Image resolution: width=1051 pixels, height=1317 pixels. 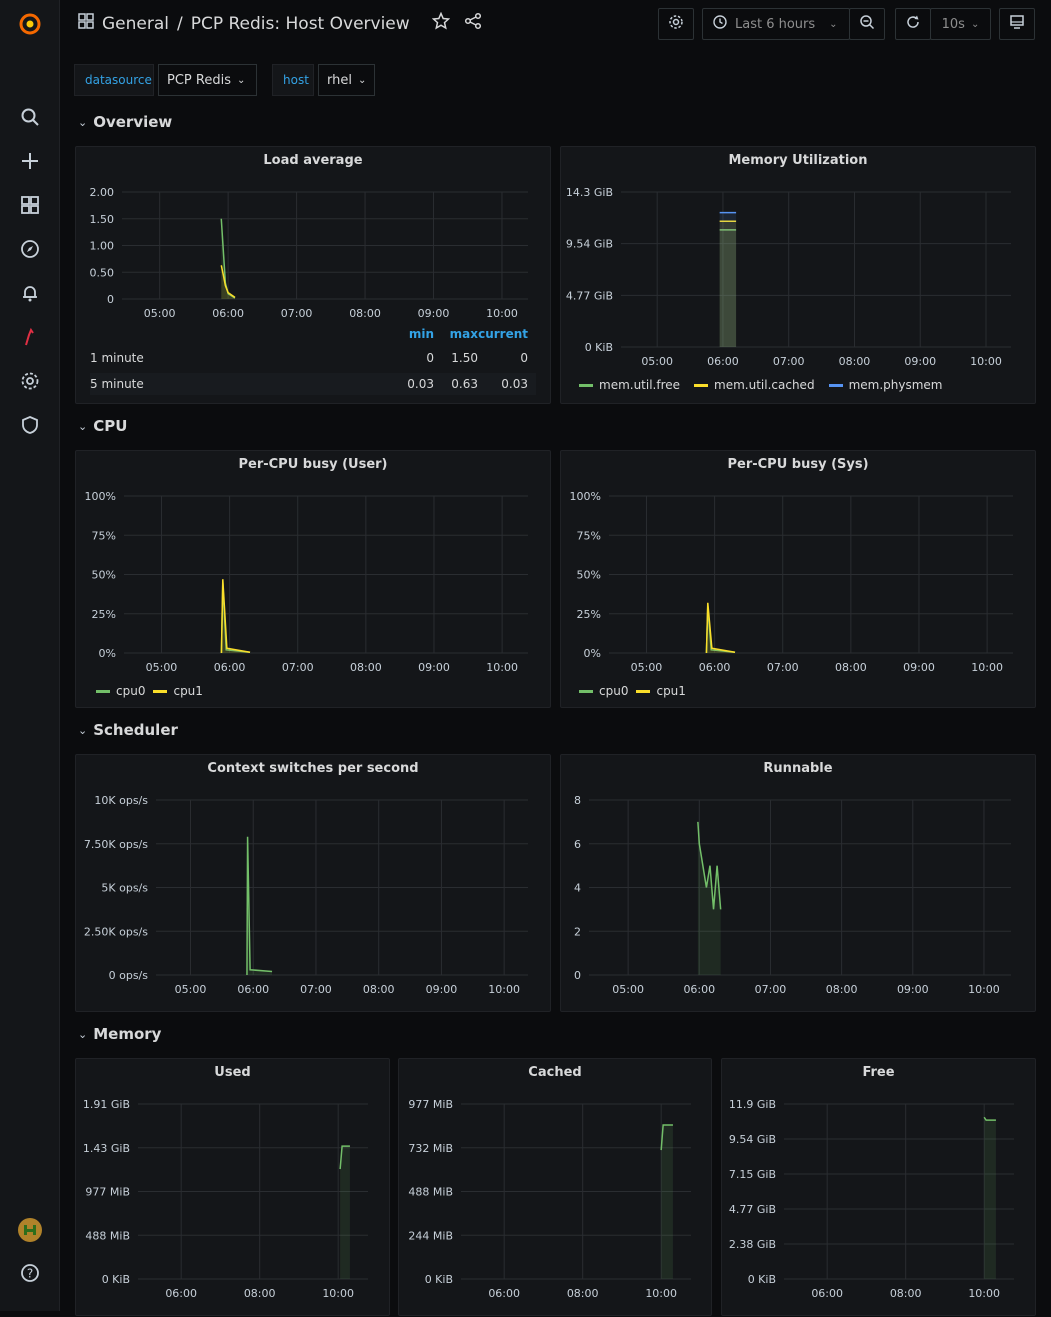 What do you see at coordinates (116, 844) in the screenshot?
I see `y-tick-label: 7.50K ops/s` at bounding box center [116, 844].